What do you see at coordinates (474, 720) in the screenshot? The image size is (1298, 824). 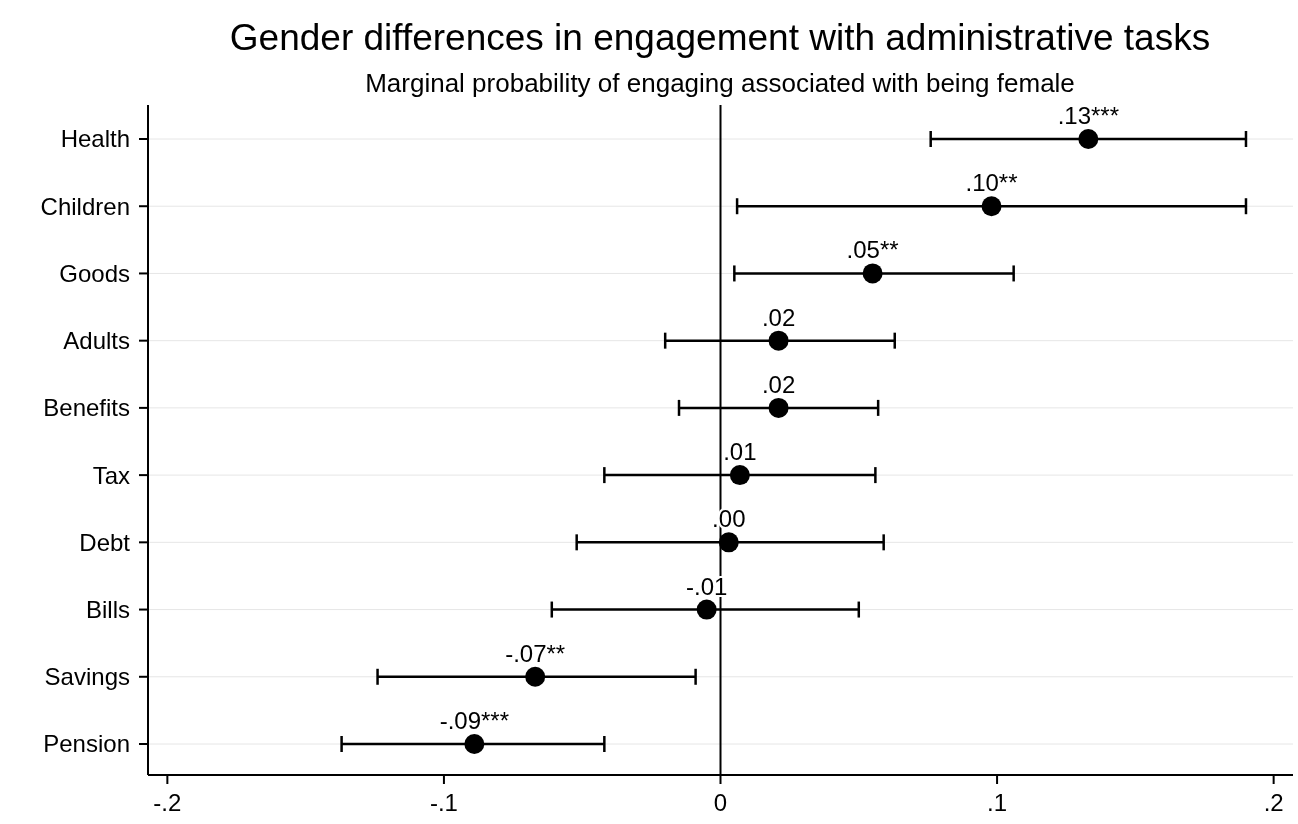 I see `data-label: -.09***` at bounding box center [474, 720].